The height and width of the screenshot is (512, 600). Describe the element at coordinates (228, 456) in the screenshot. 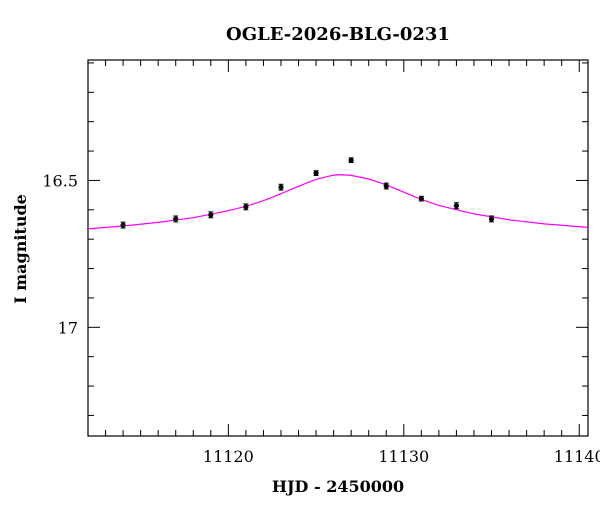

I see `x-tick-label: 11120` at that location.